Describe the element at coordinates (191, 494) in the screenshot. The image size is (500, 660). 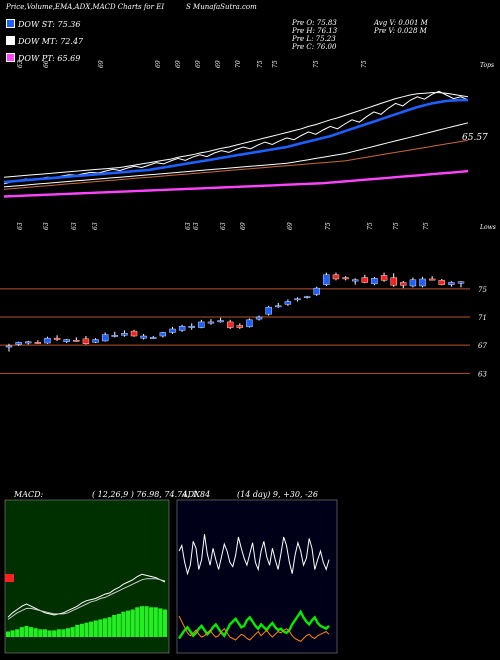
I see `adx-title: ADX` at that location.